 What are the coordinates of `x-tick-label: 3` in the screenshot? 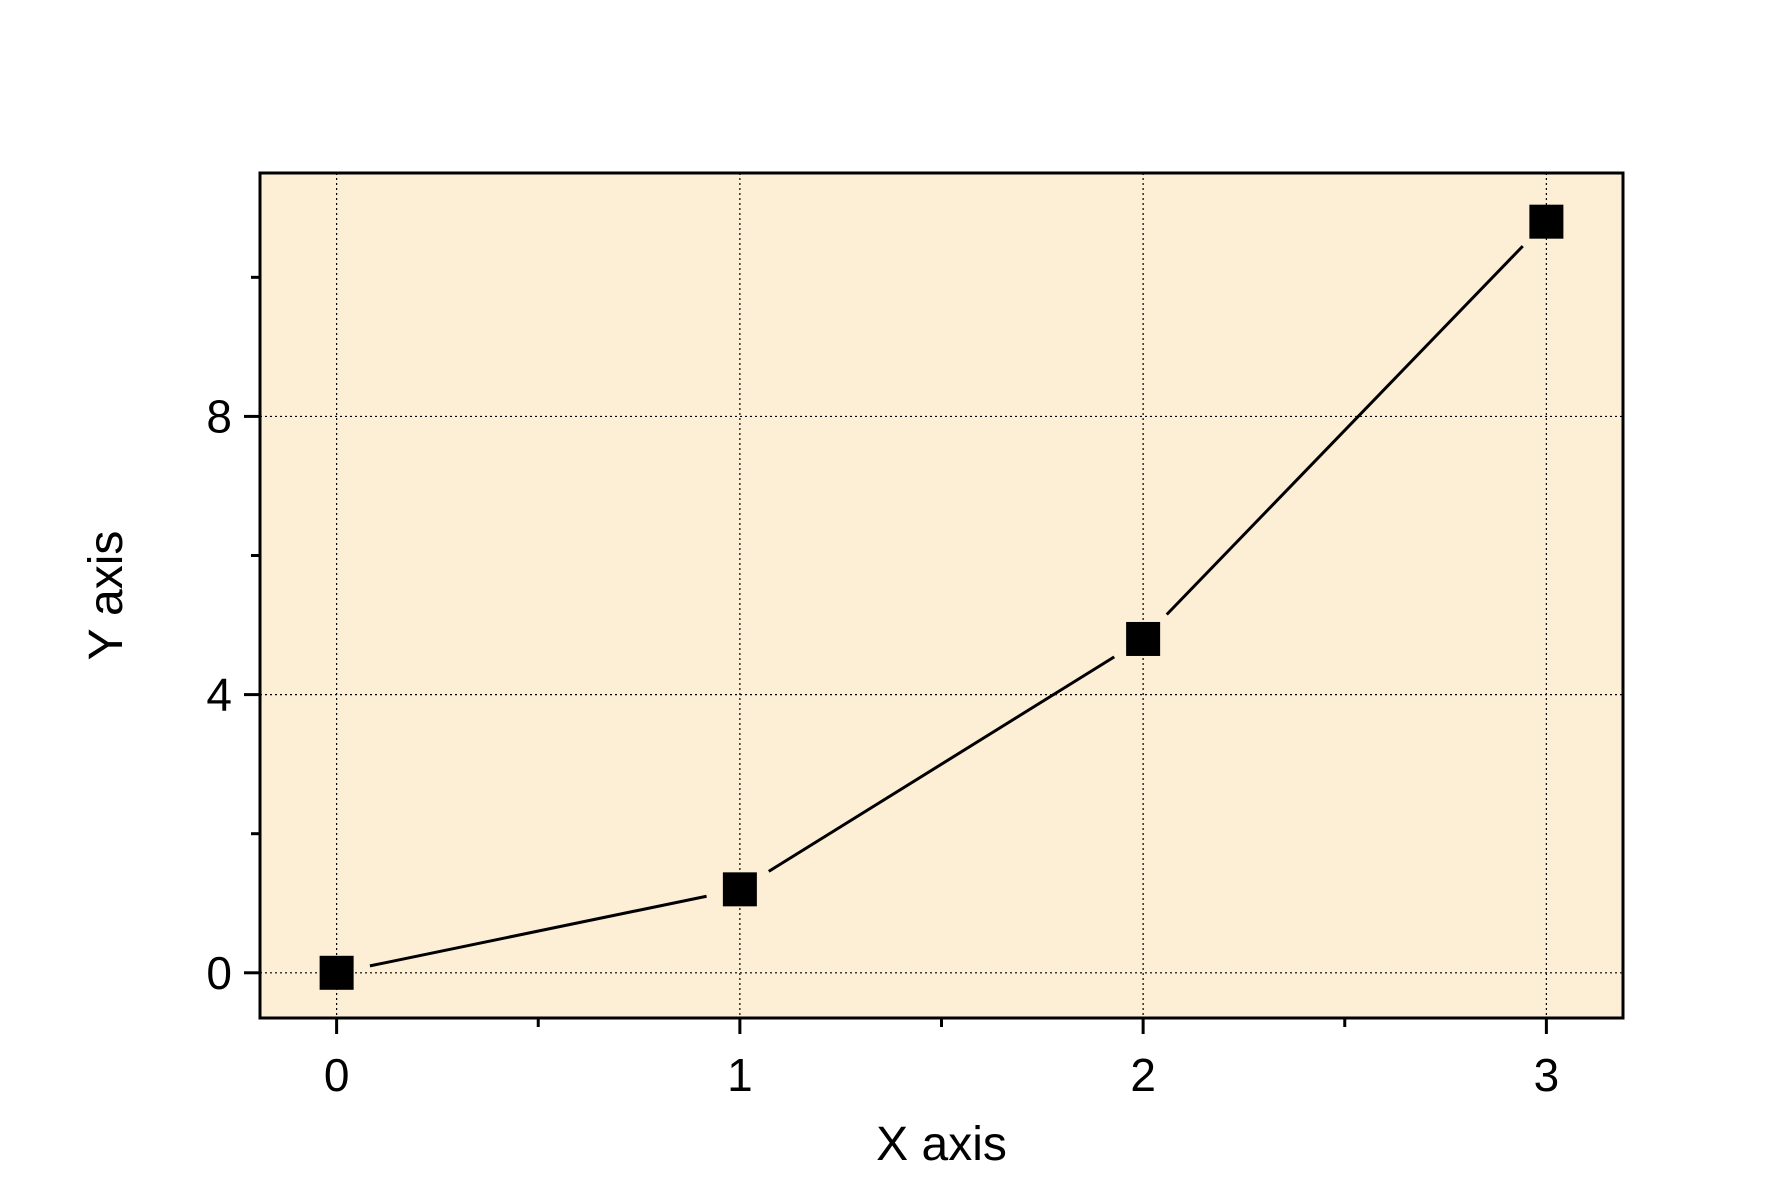 It's located at (1547, 1075).